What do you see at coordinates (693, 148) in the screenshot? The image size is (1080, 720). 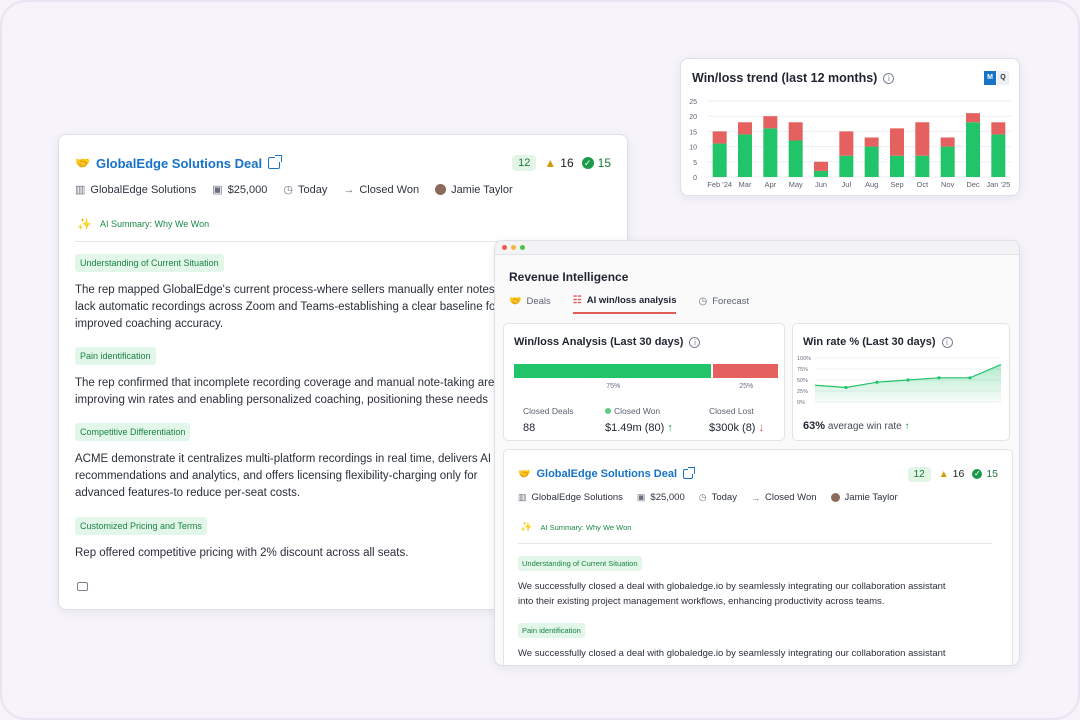 I see `y-tick-label: 10` at bounding box center [693, 148].